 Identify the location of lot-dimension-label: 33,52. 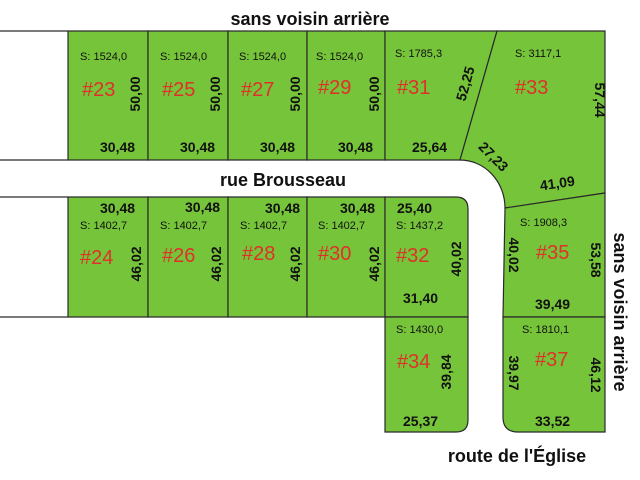
(552, 421).